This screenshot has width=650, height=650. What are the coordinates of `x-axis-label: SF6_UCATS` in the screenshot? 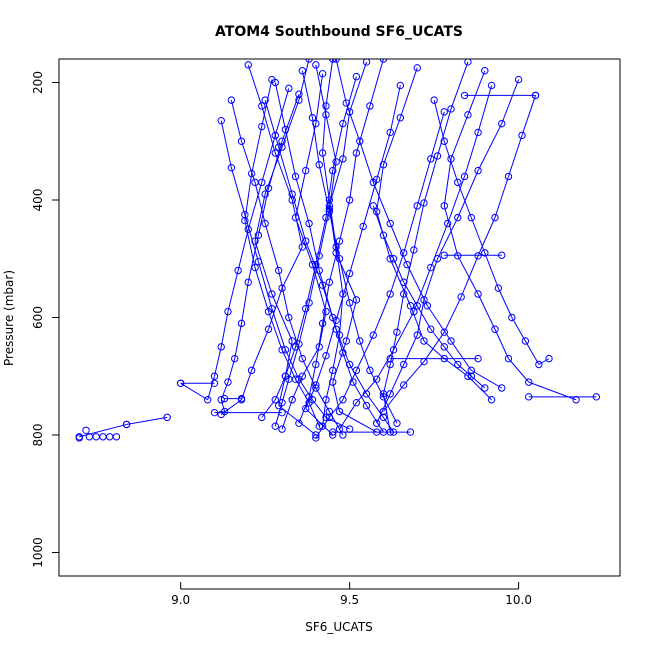 It's located at (339, 627).